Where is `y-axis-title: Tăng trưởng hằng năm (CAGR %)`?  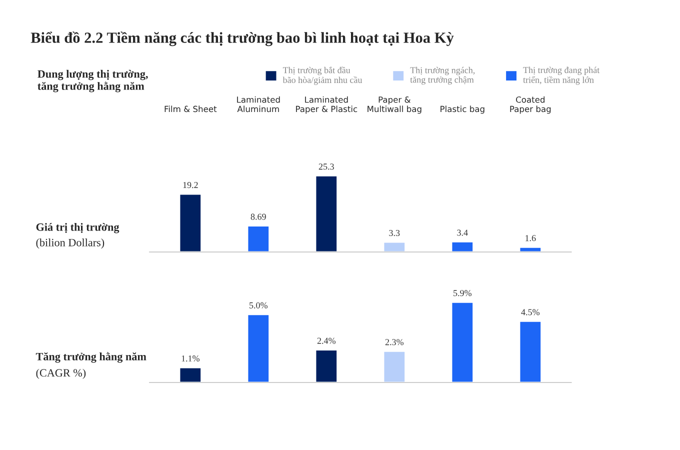 y-axis-title: Tăng trưởng hằng năm (CAGR %) is located at coordinates (91, 365).